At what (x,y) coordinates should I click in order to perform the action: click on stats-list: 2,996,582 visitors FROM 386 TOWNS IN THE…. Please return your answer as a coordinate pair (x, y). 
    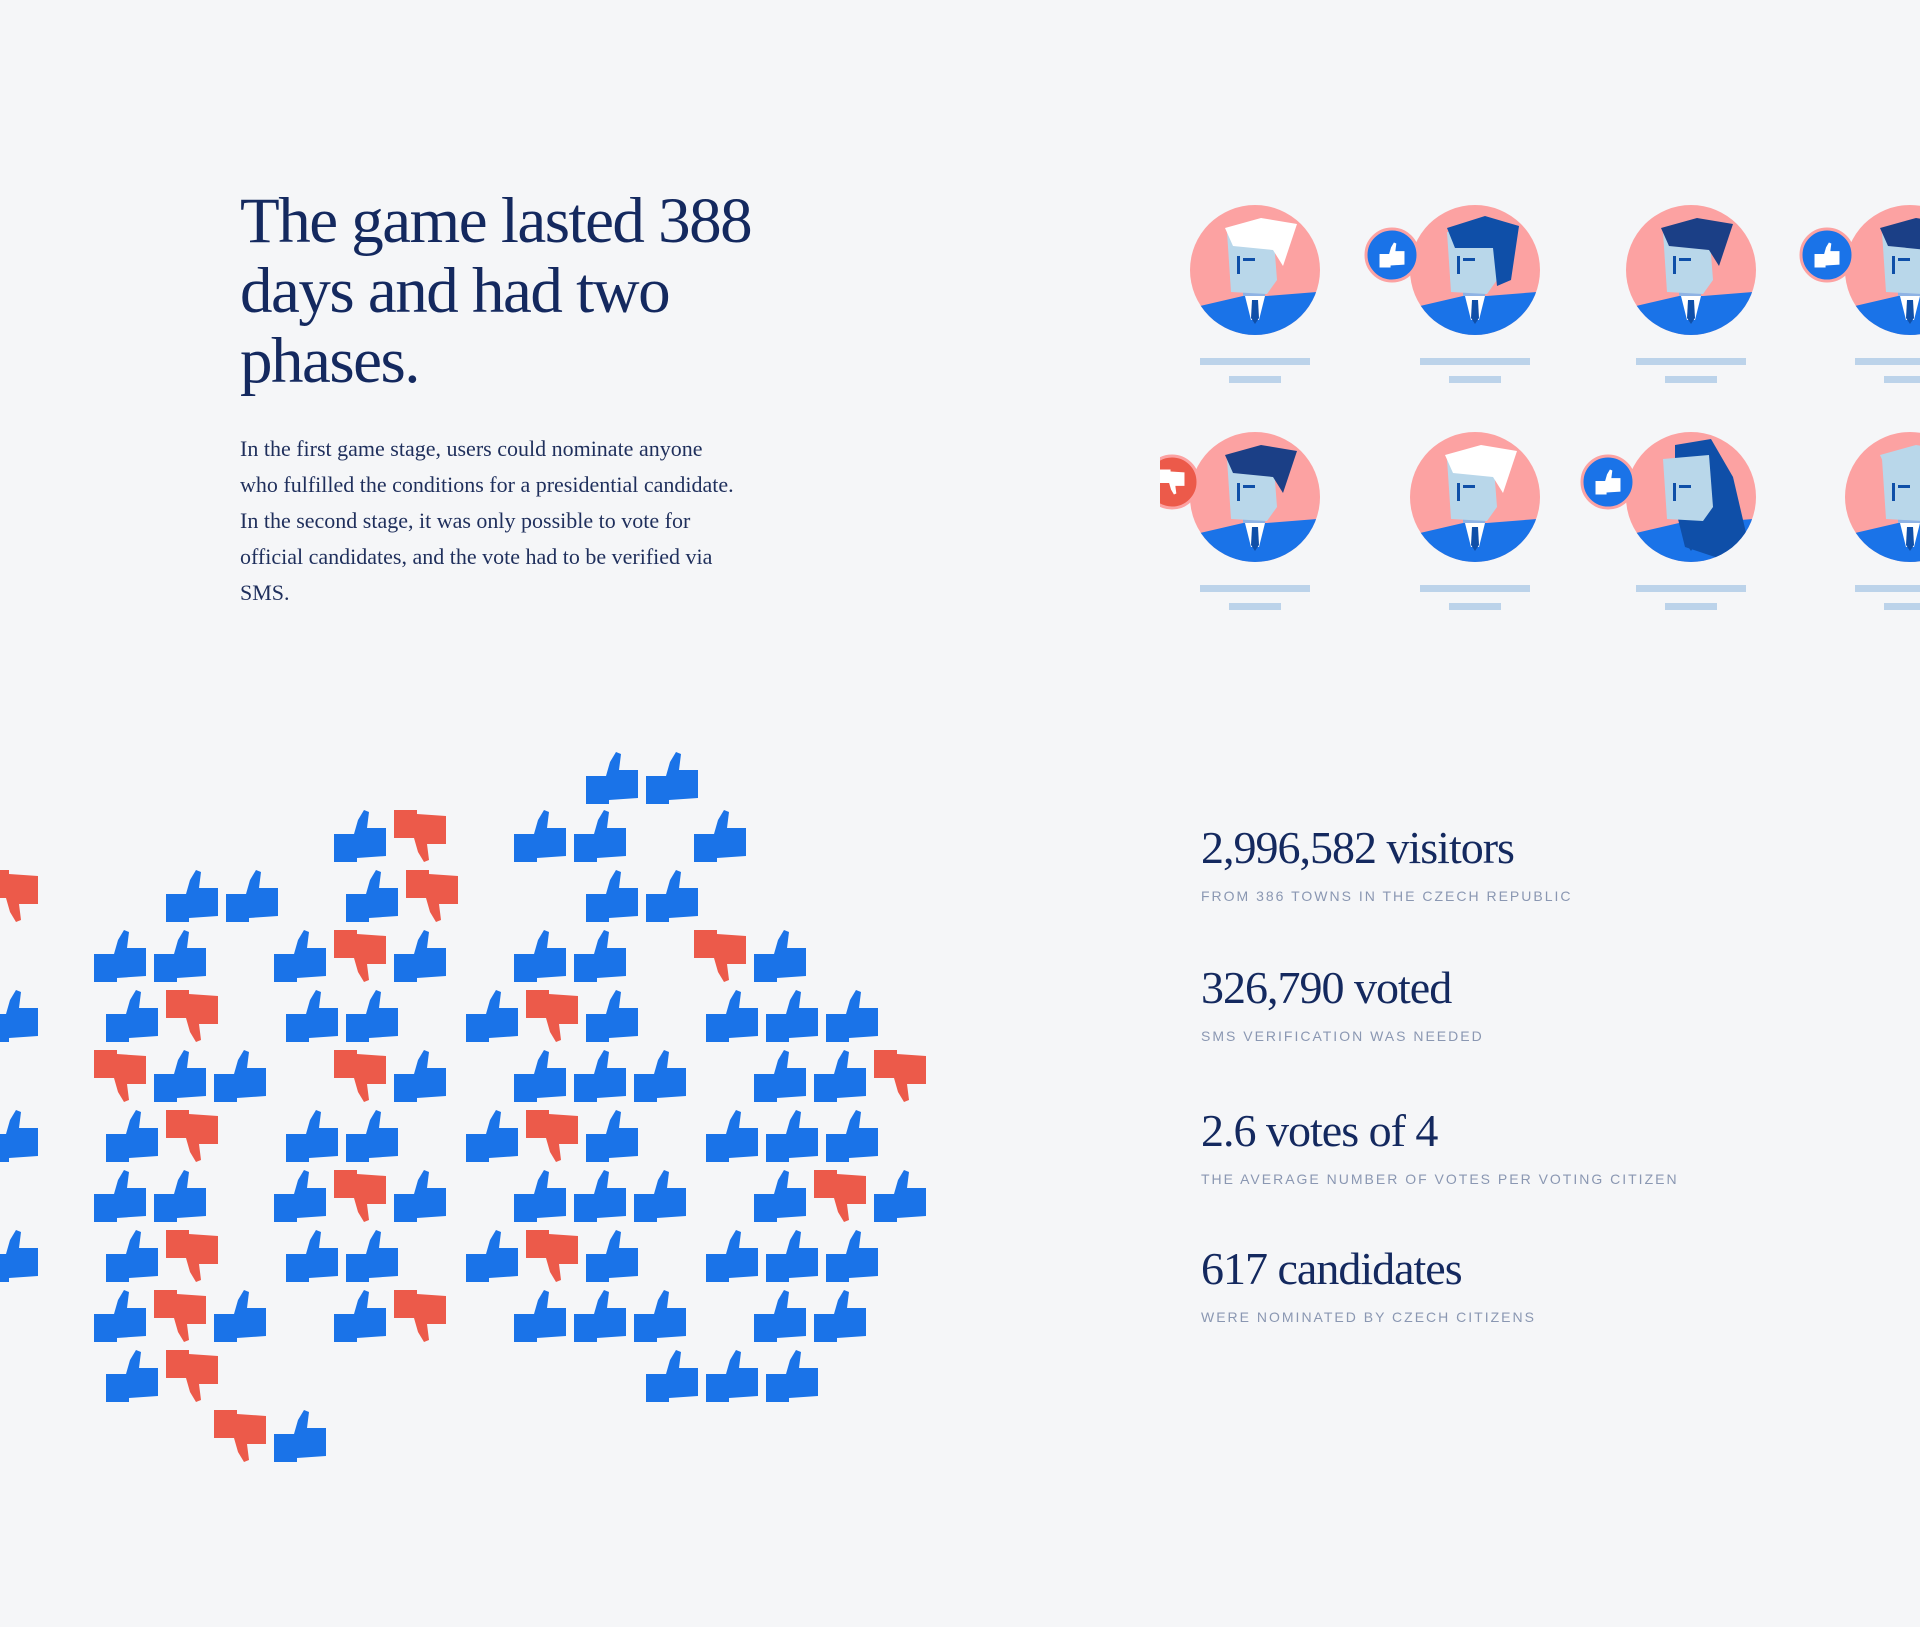
    Looking at the image, I should click on (1521, 1100).